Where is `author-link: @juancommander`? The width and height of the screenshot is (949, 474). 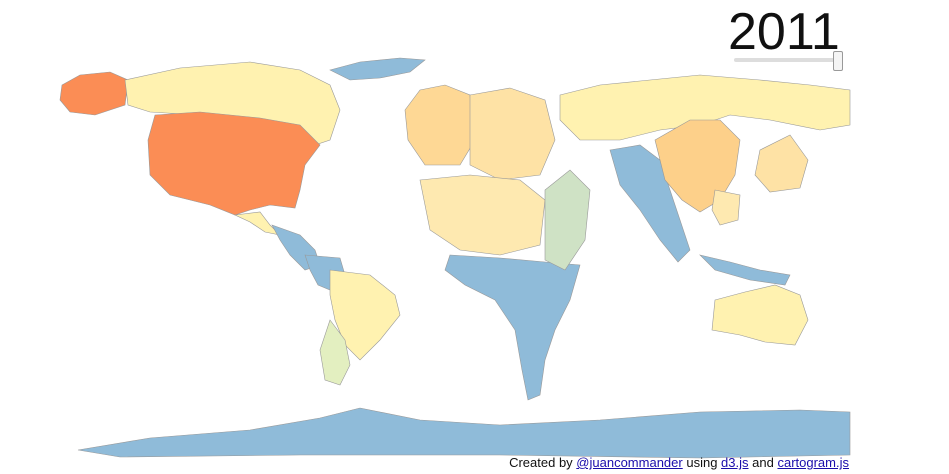 author-link: @juancommander is located at coordinates (629, 462).